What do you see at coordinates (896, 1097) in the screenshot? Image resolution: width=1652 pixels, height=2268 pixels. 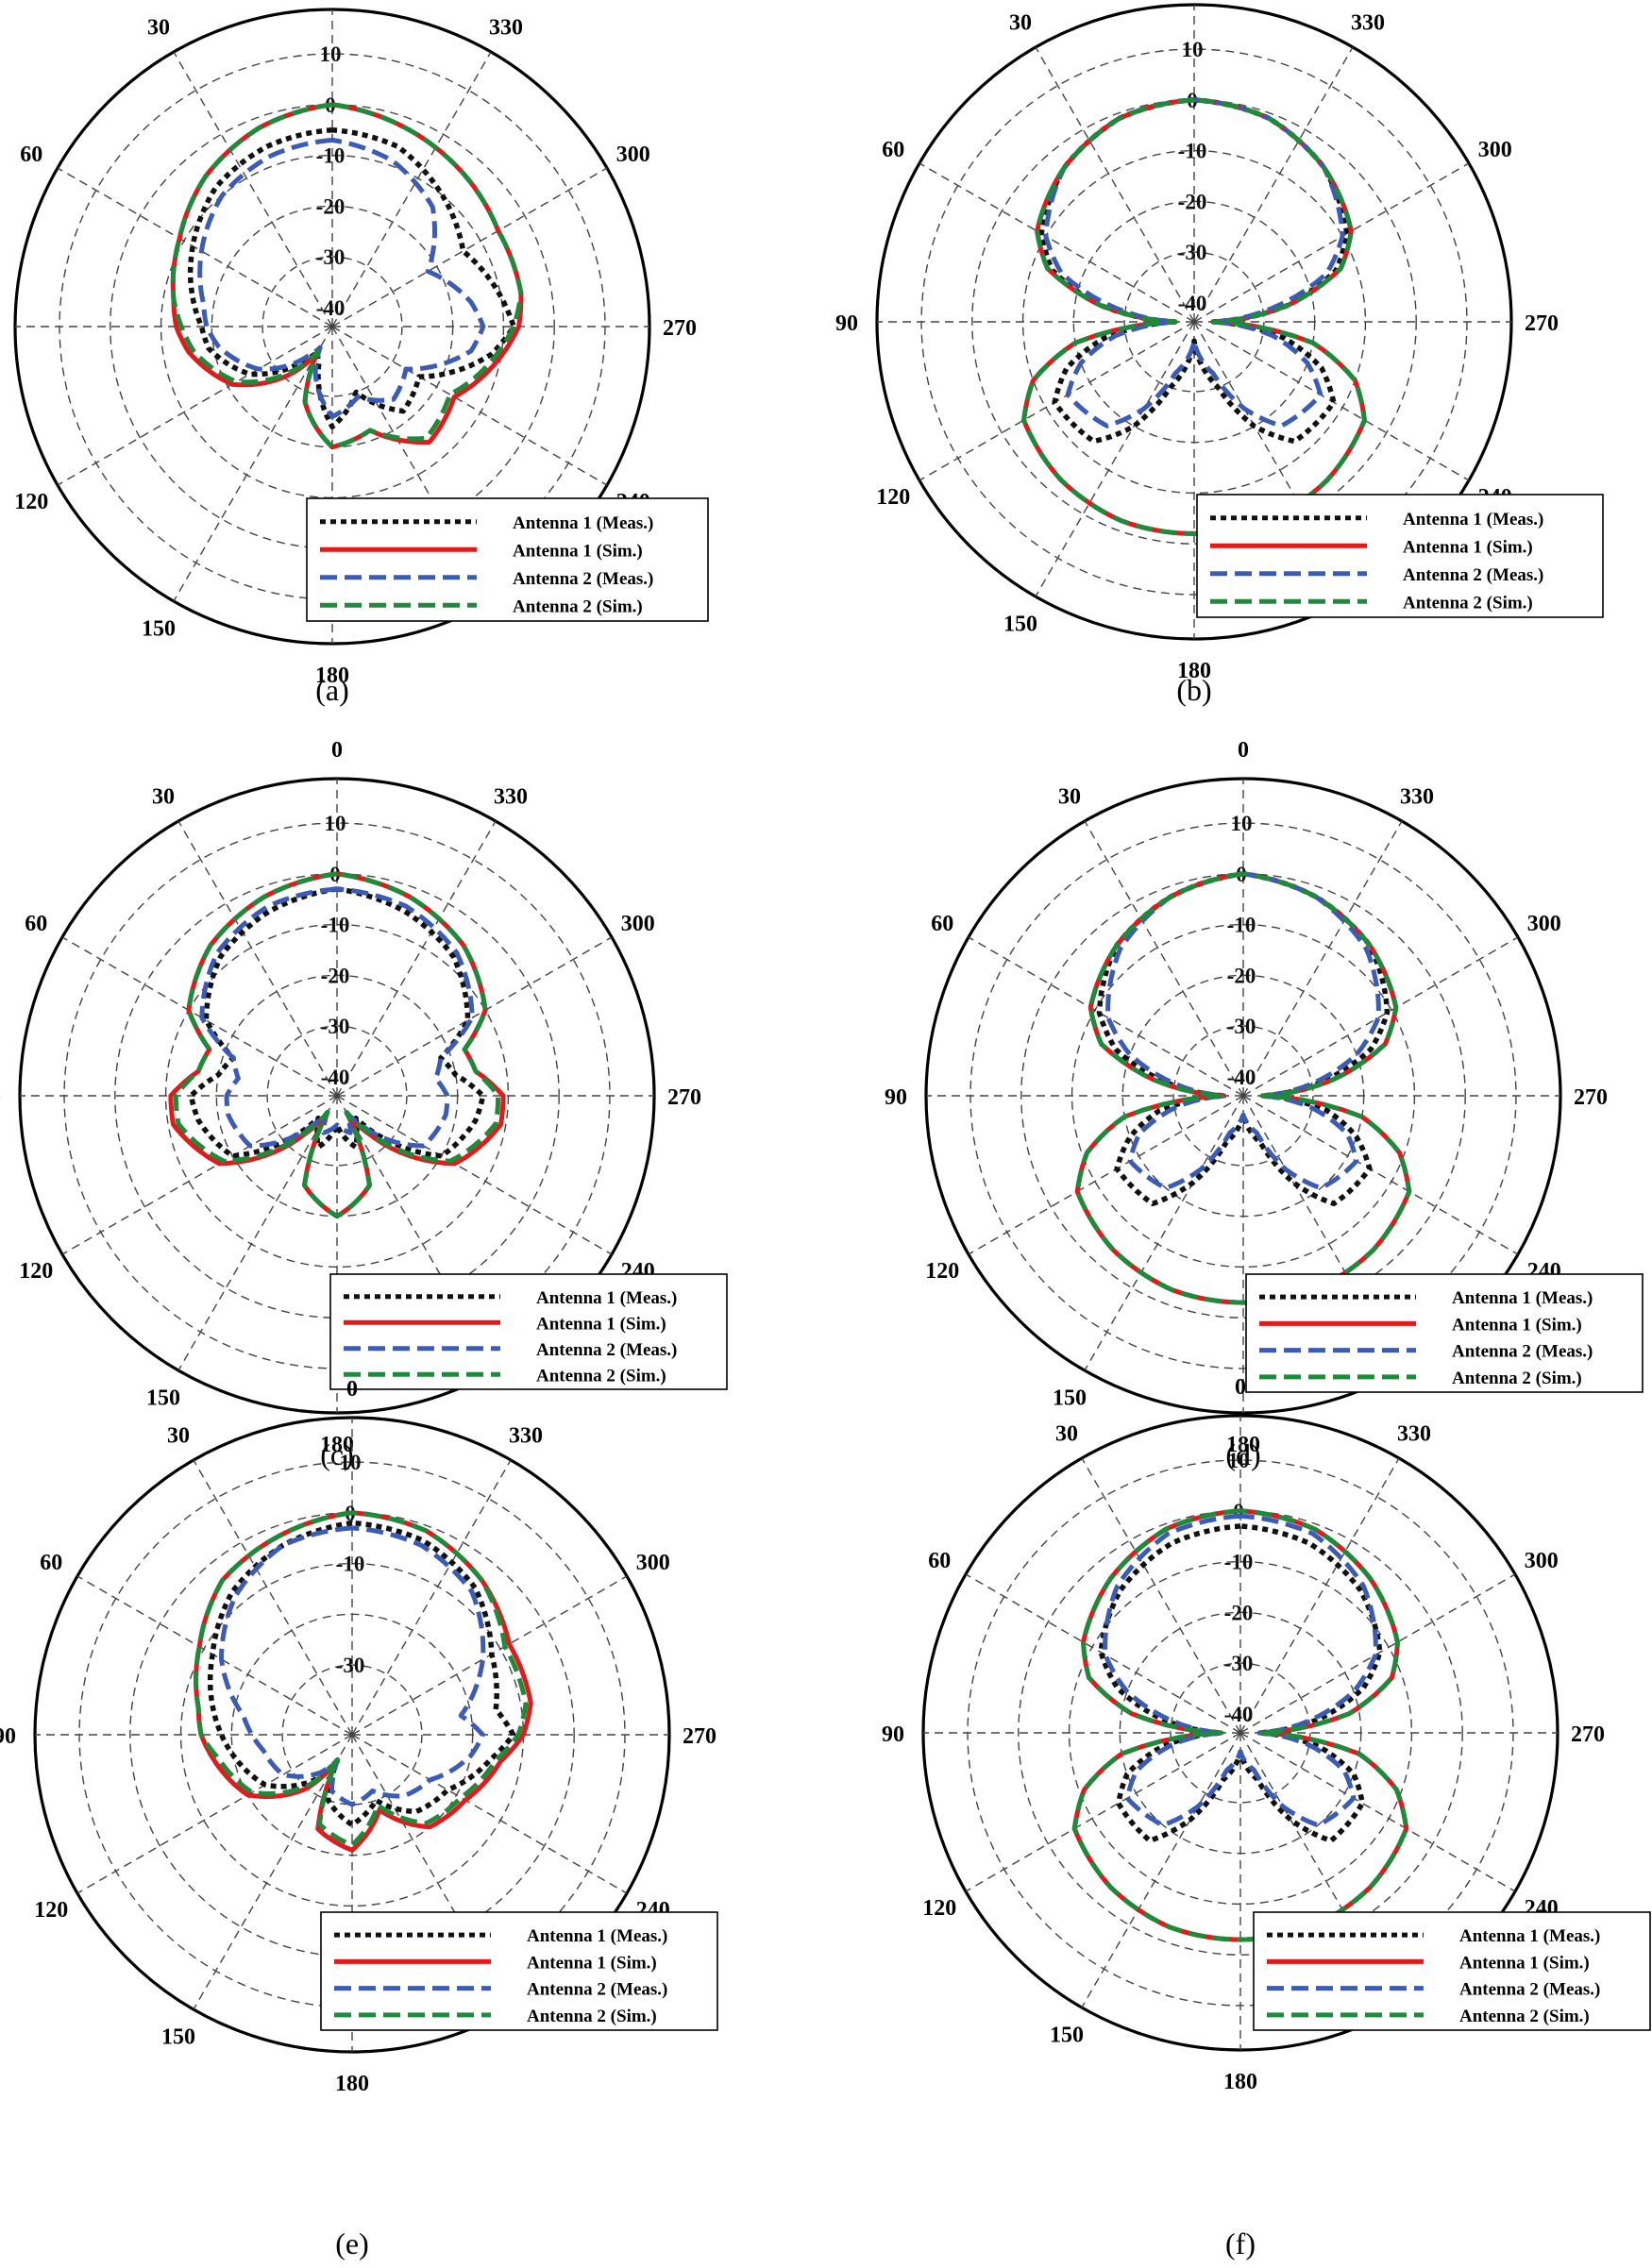 I see `angle-tick-label: 90` at bounding box center [896, 1097].